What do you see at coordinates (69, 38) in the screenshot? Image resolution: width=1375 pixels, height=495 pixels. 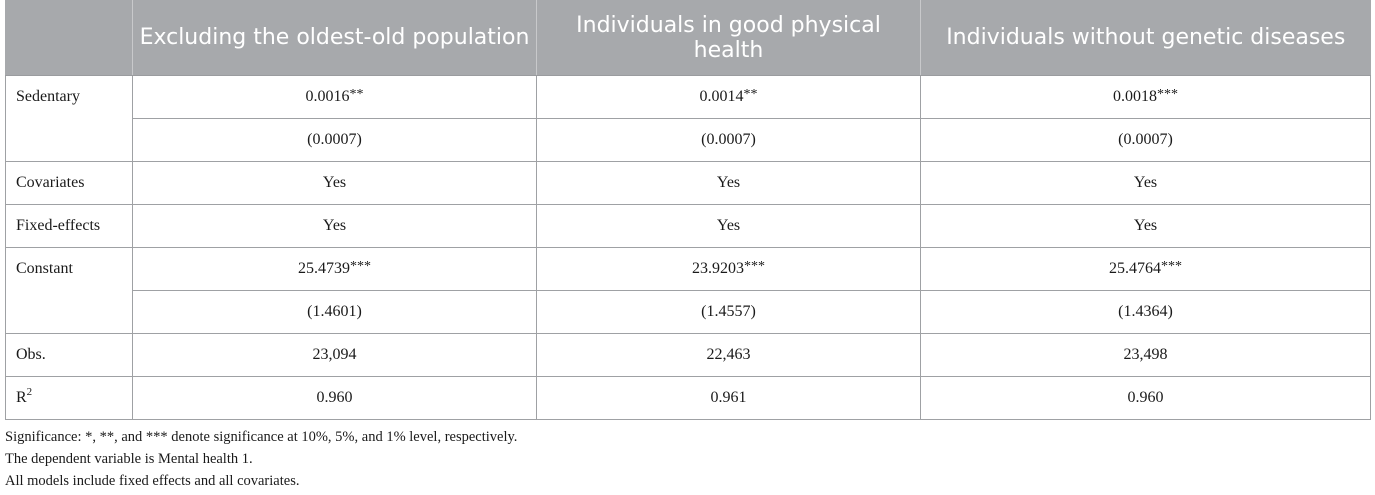 I see `header-cell-empty` at bounding box center [69, 38].